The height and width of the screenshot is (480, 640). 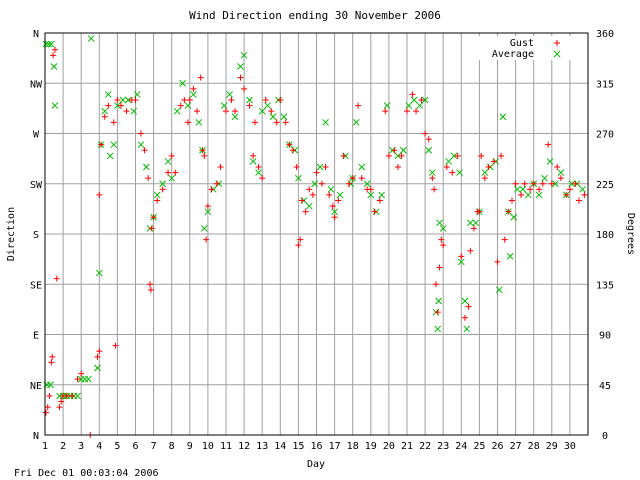 I want to click on y-tick-label-left: NE, so click(x=36, y=386).